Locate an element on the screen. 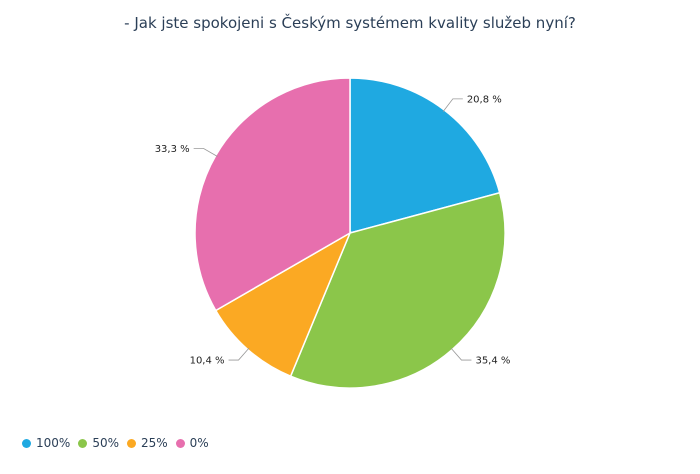 The image size is (700, 474). data-label-100: 20,8 % is located at coordinates (484, 99).